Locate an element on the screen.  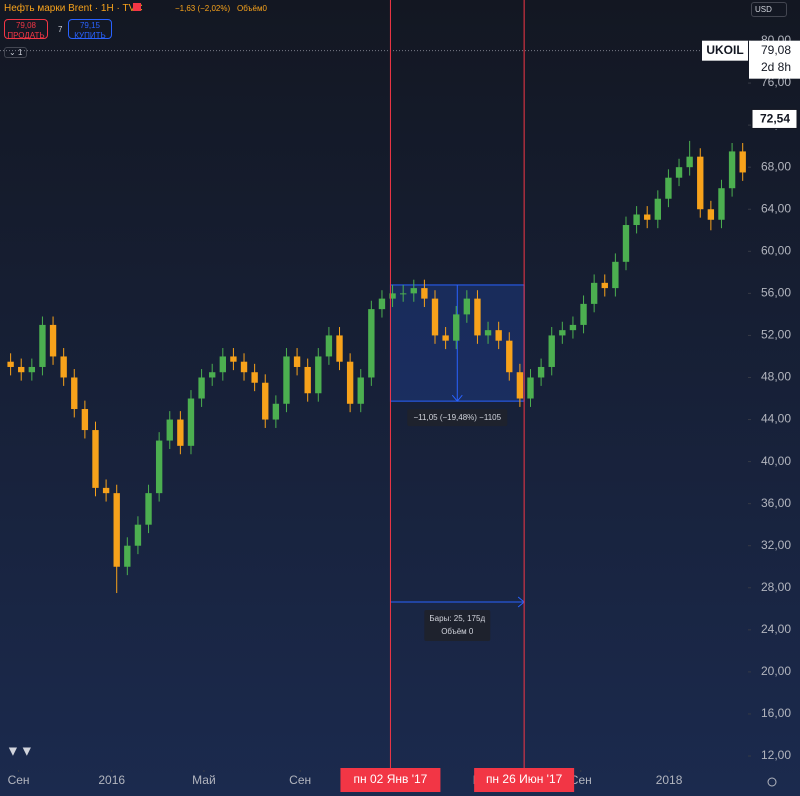
logo: ▼▼ is located at coordinates (20, 751).